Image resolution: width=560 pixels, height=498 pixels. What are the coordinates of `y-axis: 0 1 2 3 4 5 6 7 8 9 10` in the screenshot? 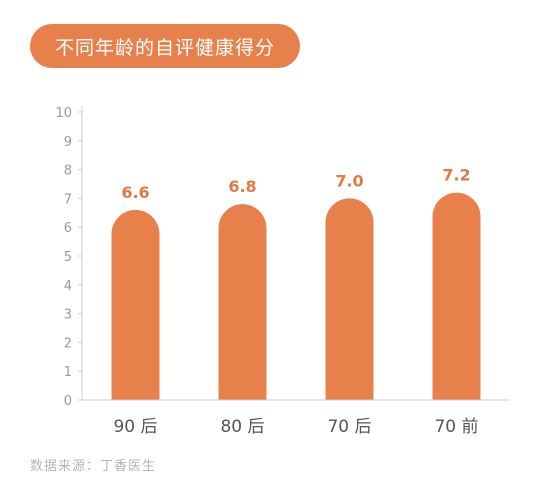 It's located at (69, 257).